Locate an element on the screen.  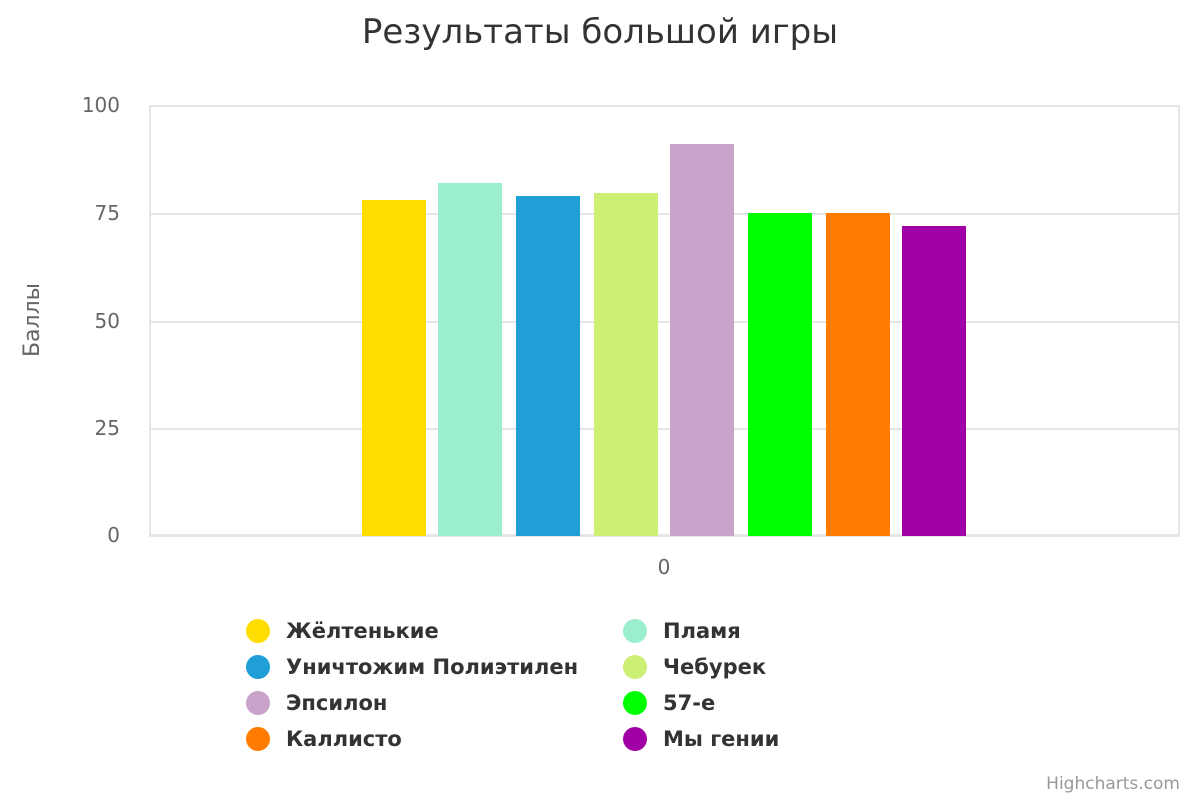
legend-item-my-genii: Мы гении is located at coordinates (701, 739).